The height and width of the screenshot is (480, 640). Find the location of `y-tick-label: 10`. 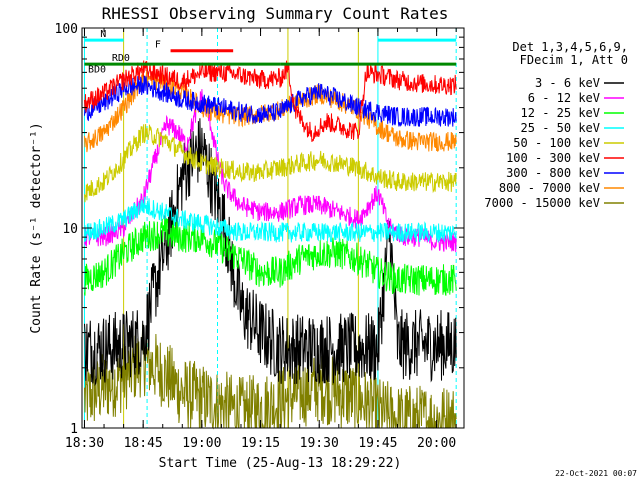

y-tick-label: 10 is located at coordinates (70, 229).